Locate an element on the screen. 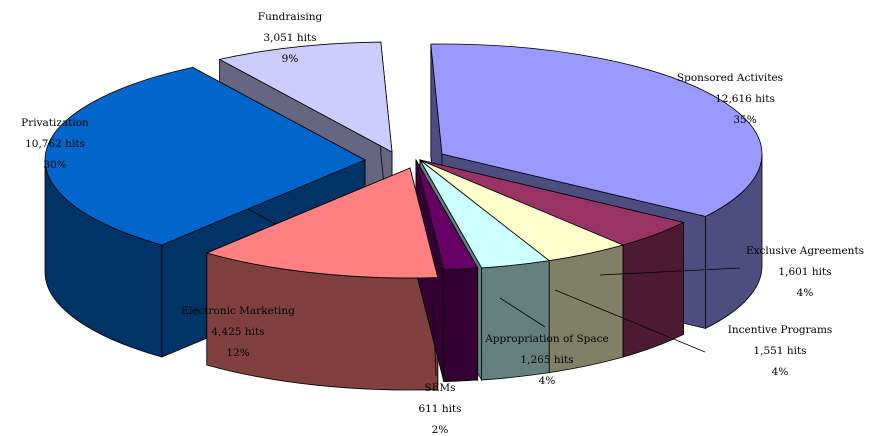 Image resolution: width=873 pixels, height=436 pixels. slice-label-sponsored-activites: Sponsored Activites 12,616 hits 35% is located at coordinates (730, 99).